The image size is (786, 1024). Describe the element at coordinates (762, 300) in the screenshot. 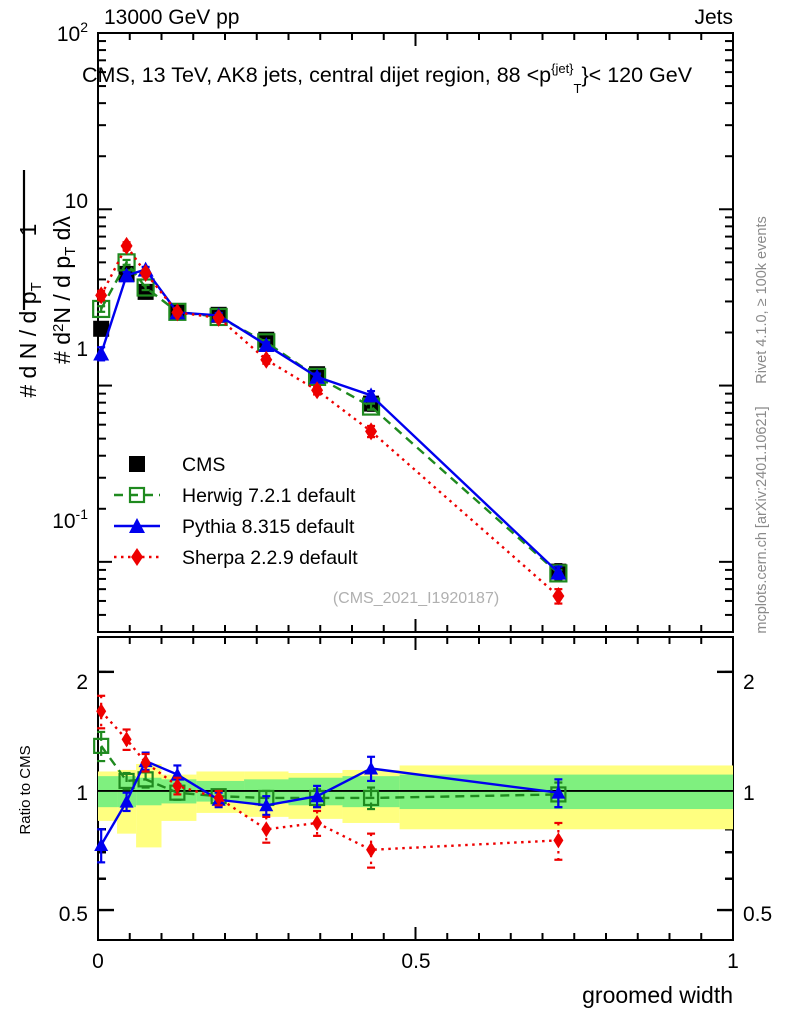

I see `rivet-version-note: Rivet 4.1.0, ≥ 100k events` at that location.